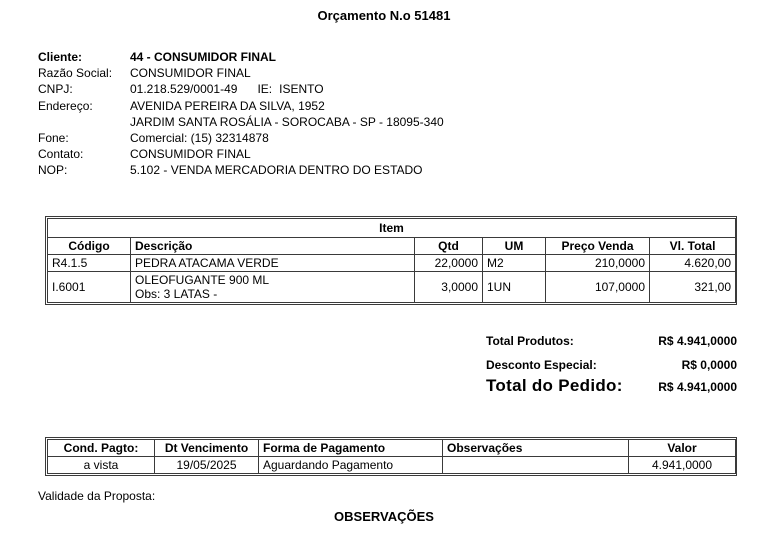  Describe the element at coordinates (60, 57) in the screenshot. I see `client-label: Cliente:` at that location.